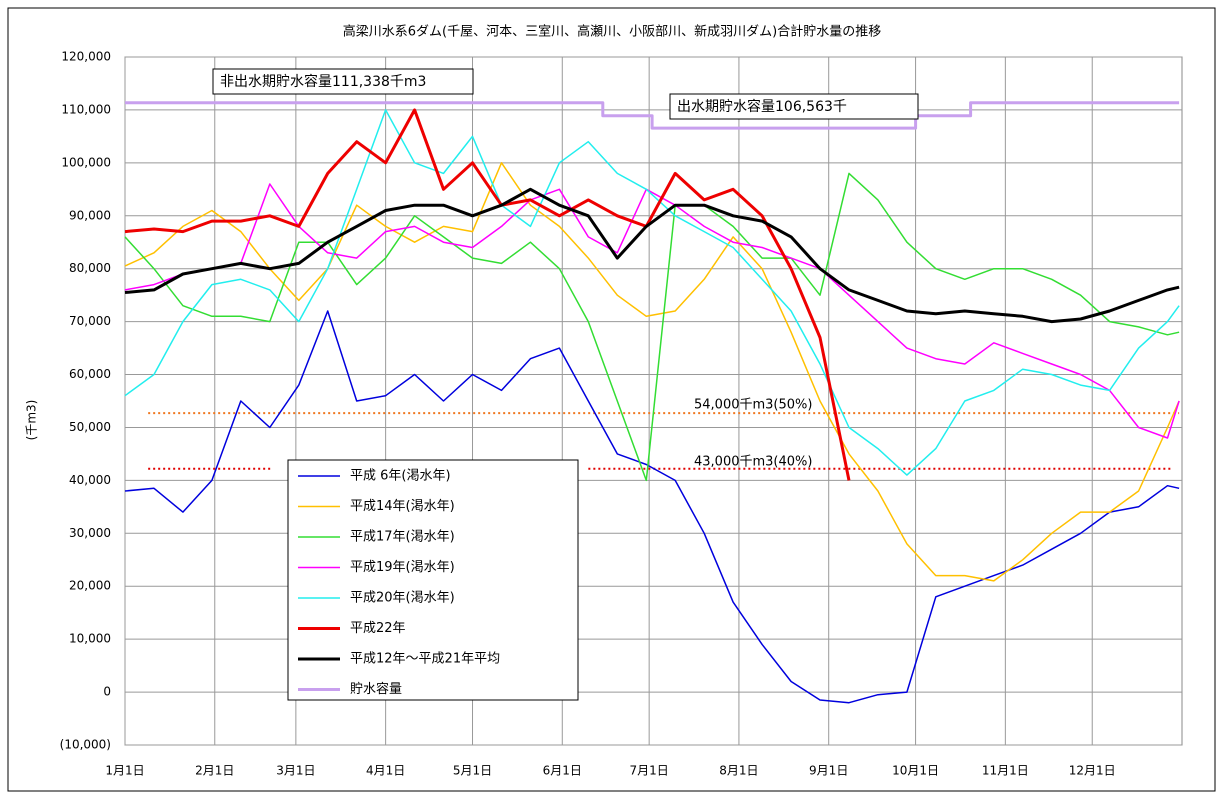  What do you see at coordinates (753, 405) in the screenshot?
I see `annotation: 54,000千m3(50%)` at bounding box center [753, 405].